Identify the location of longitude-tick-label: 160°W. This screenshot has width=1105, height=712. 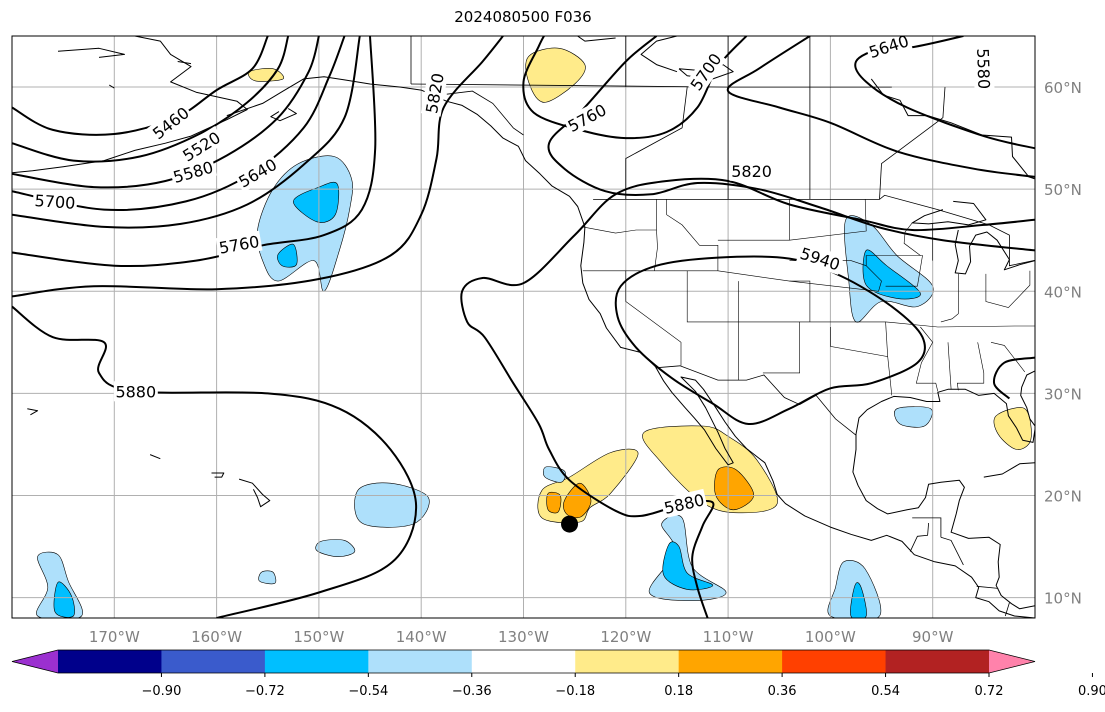
(216, 637).